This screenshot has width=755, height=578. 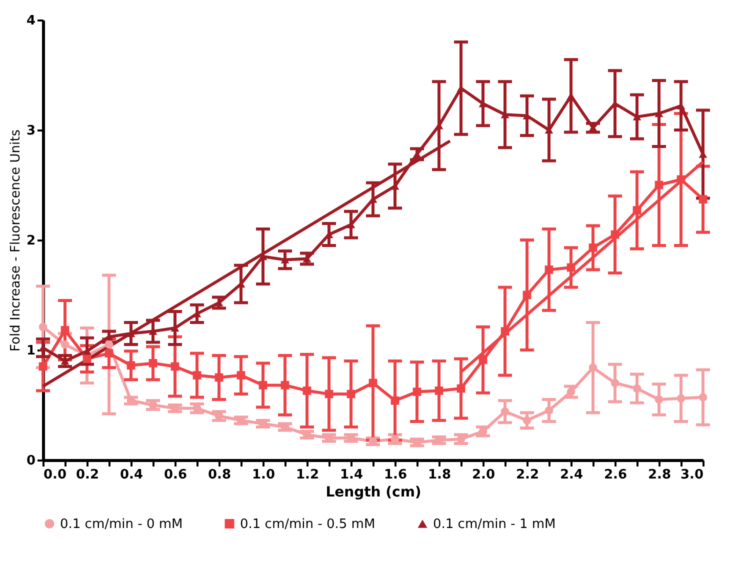 I want to click on x-tick-label: 2.2, so click(x=528, y=475).